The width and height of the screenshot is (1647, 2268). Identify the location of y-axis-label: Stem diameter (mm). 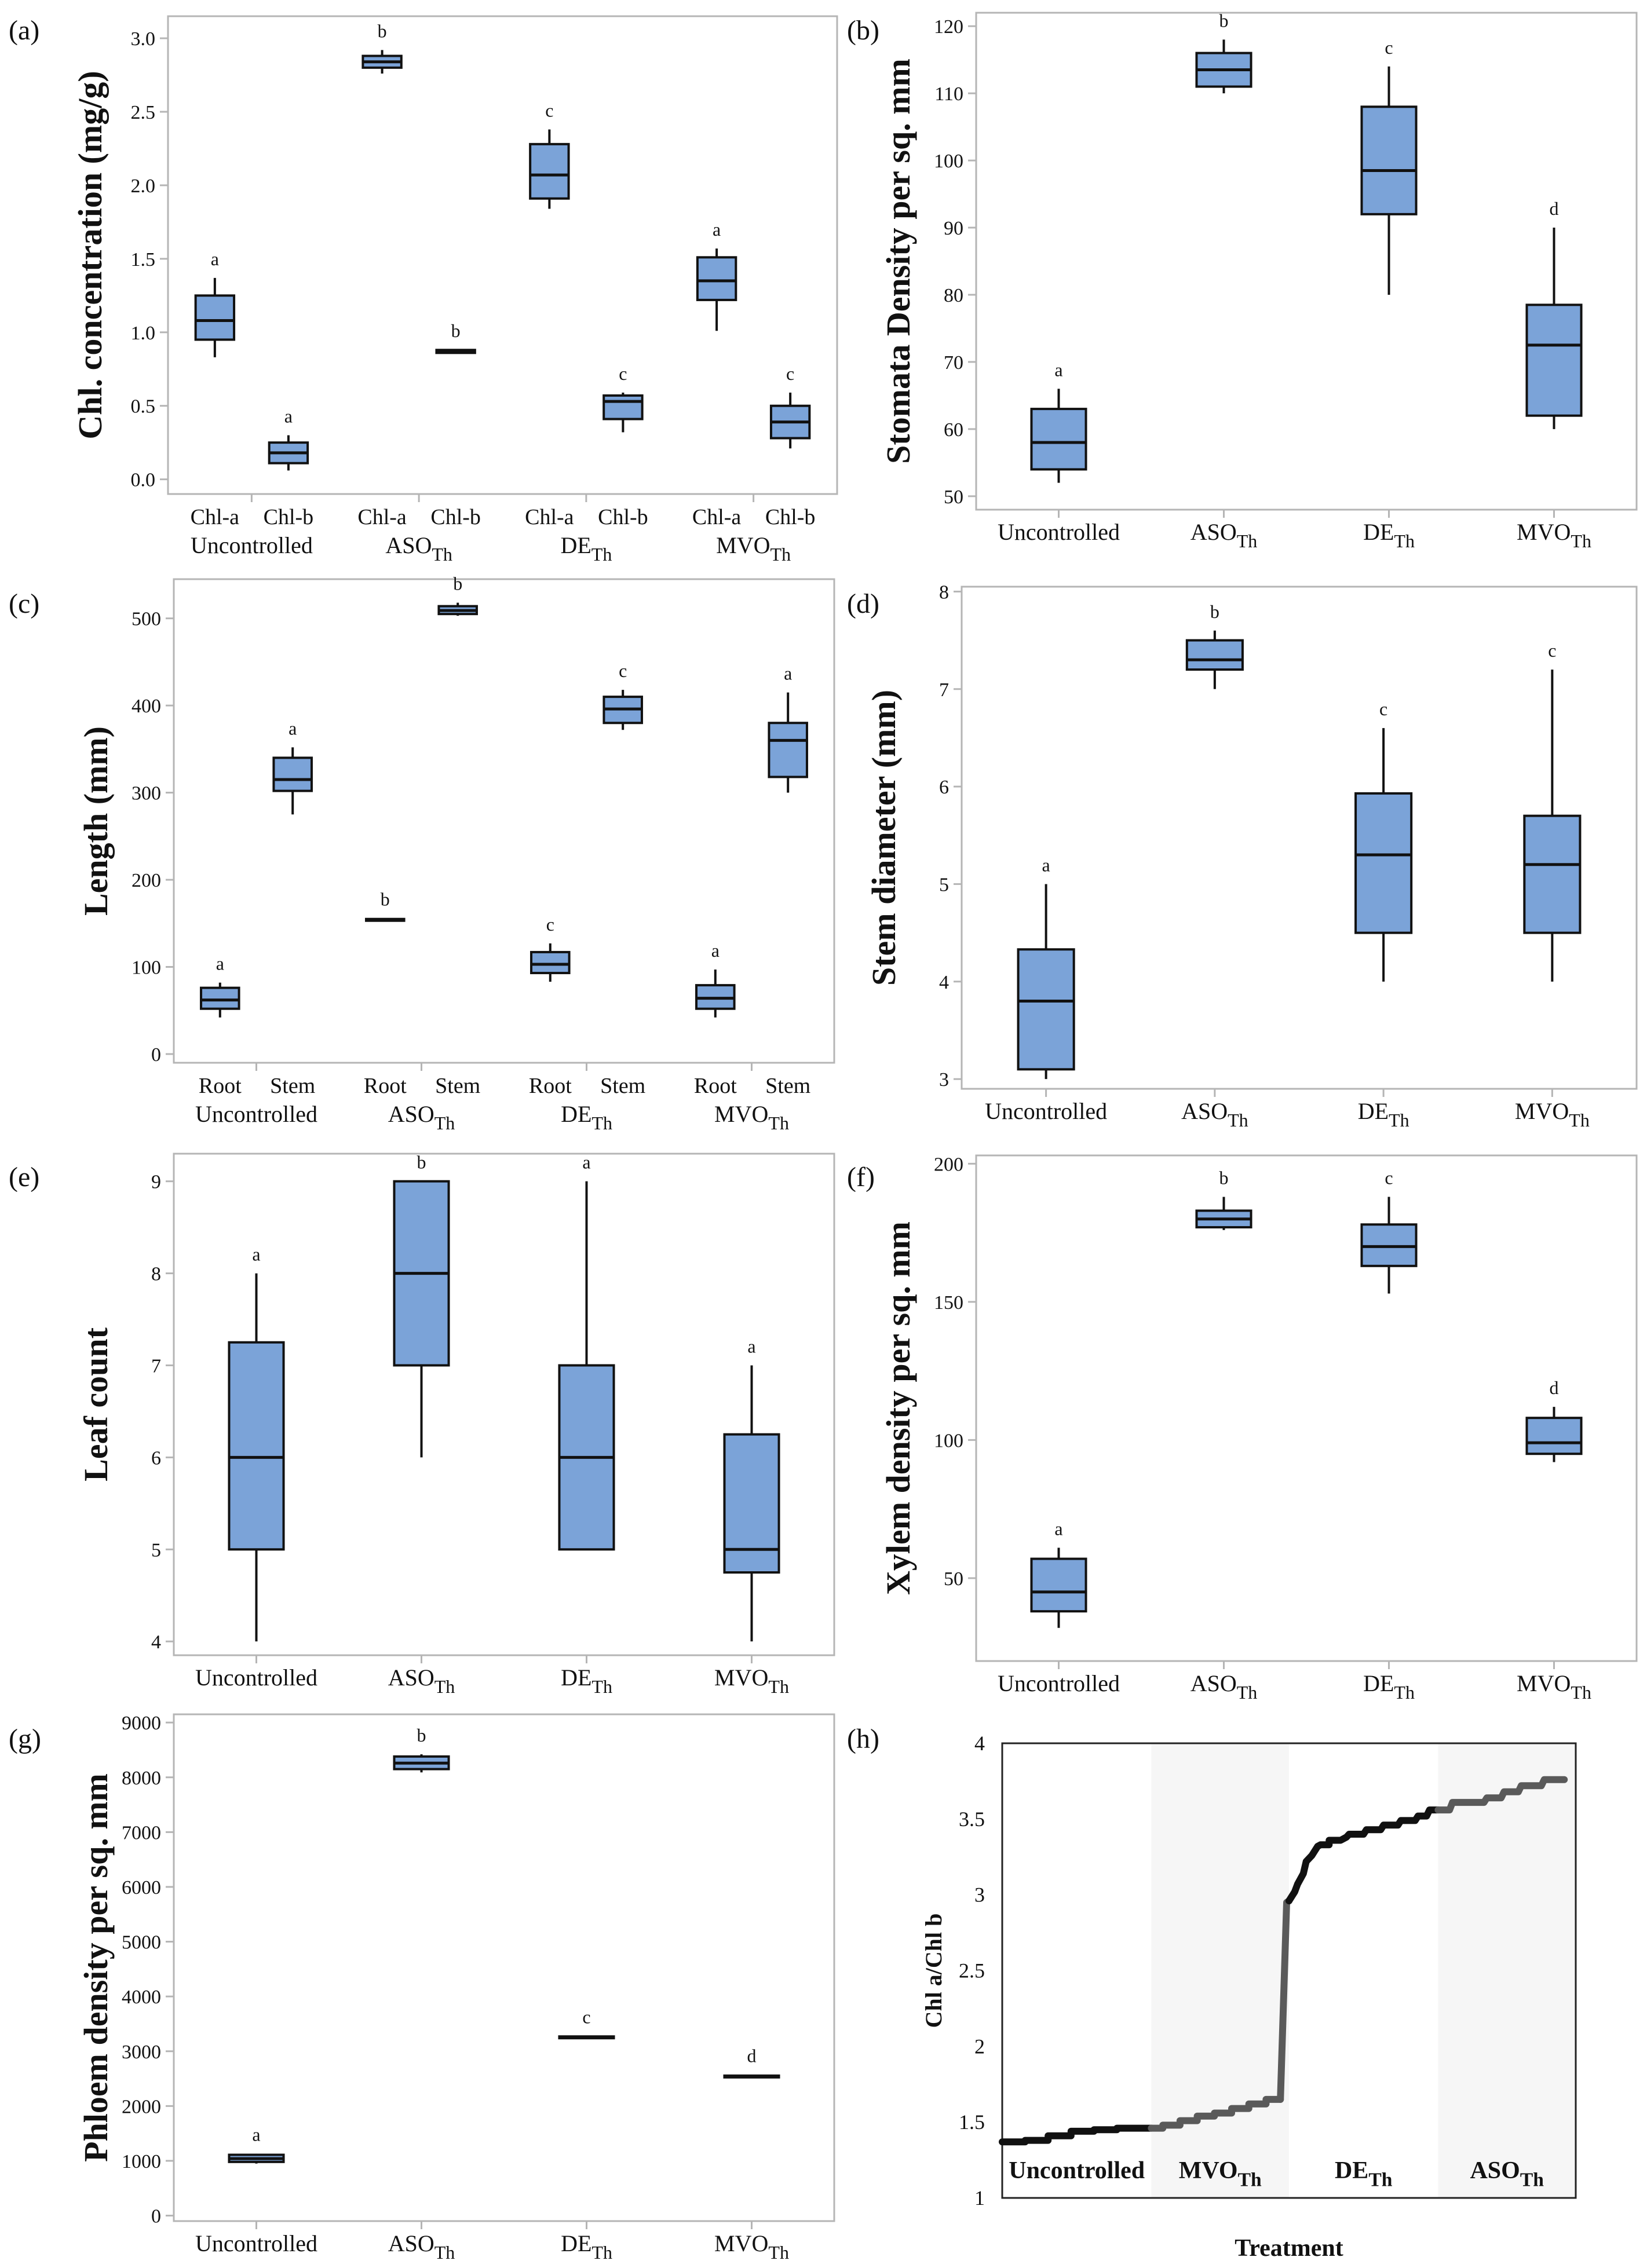
(884, 838).